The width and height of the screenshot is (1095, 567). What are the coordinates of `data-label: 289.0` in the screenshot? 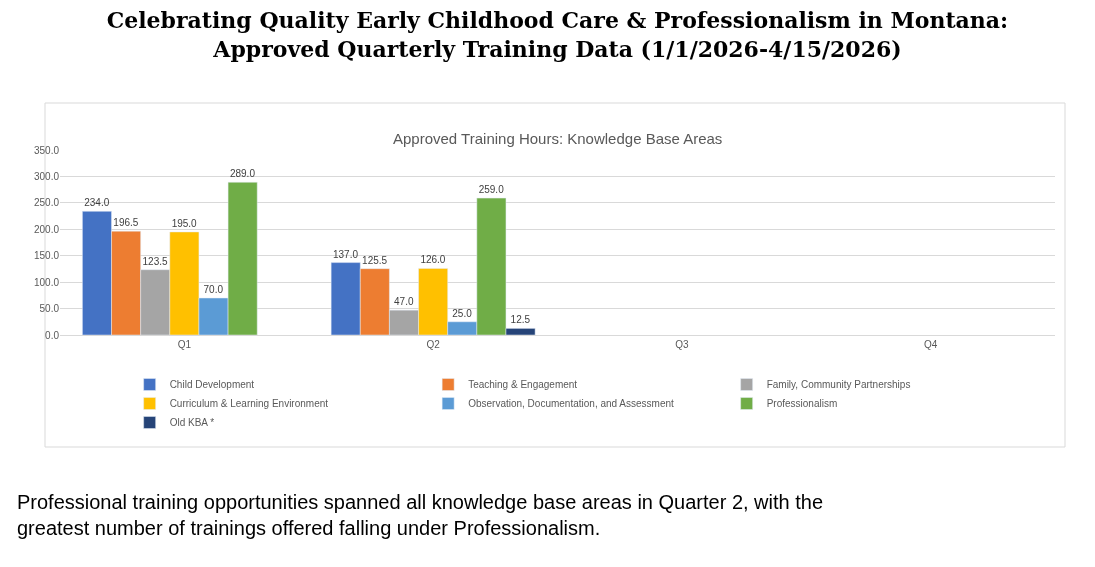 It's located at (242, 174).